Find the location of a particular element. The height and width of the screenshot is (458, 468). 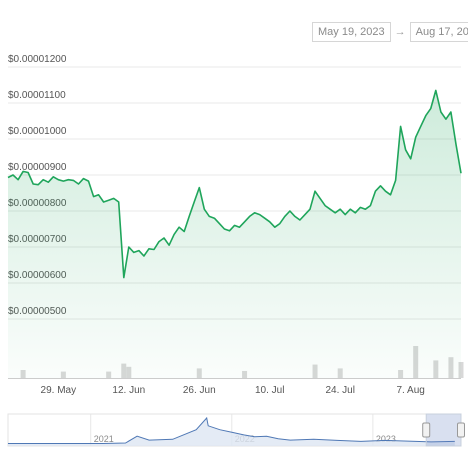

x-tick-label: 7. Aug is located at coordinates (410, 390).